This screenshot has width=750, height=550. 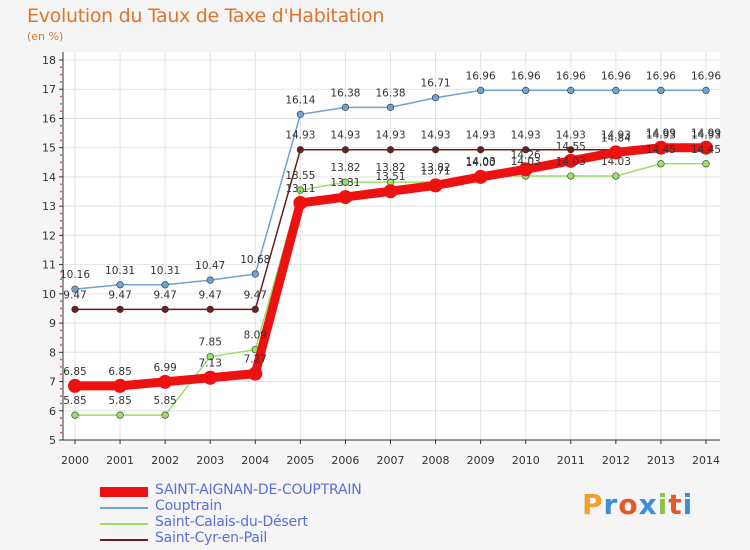 What do you see at coordinates (52, 323) in the screenshot?
I see `y-tick-label: 9` at bounding box center [52, 323].